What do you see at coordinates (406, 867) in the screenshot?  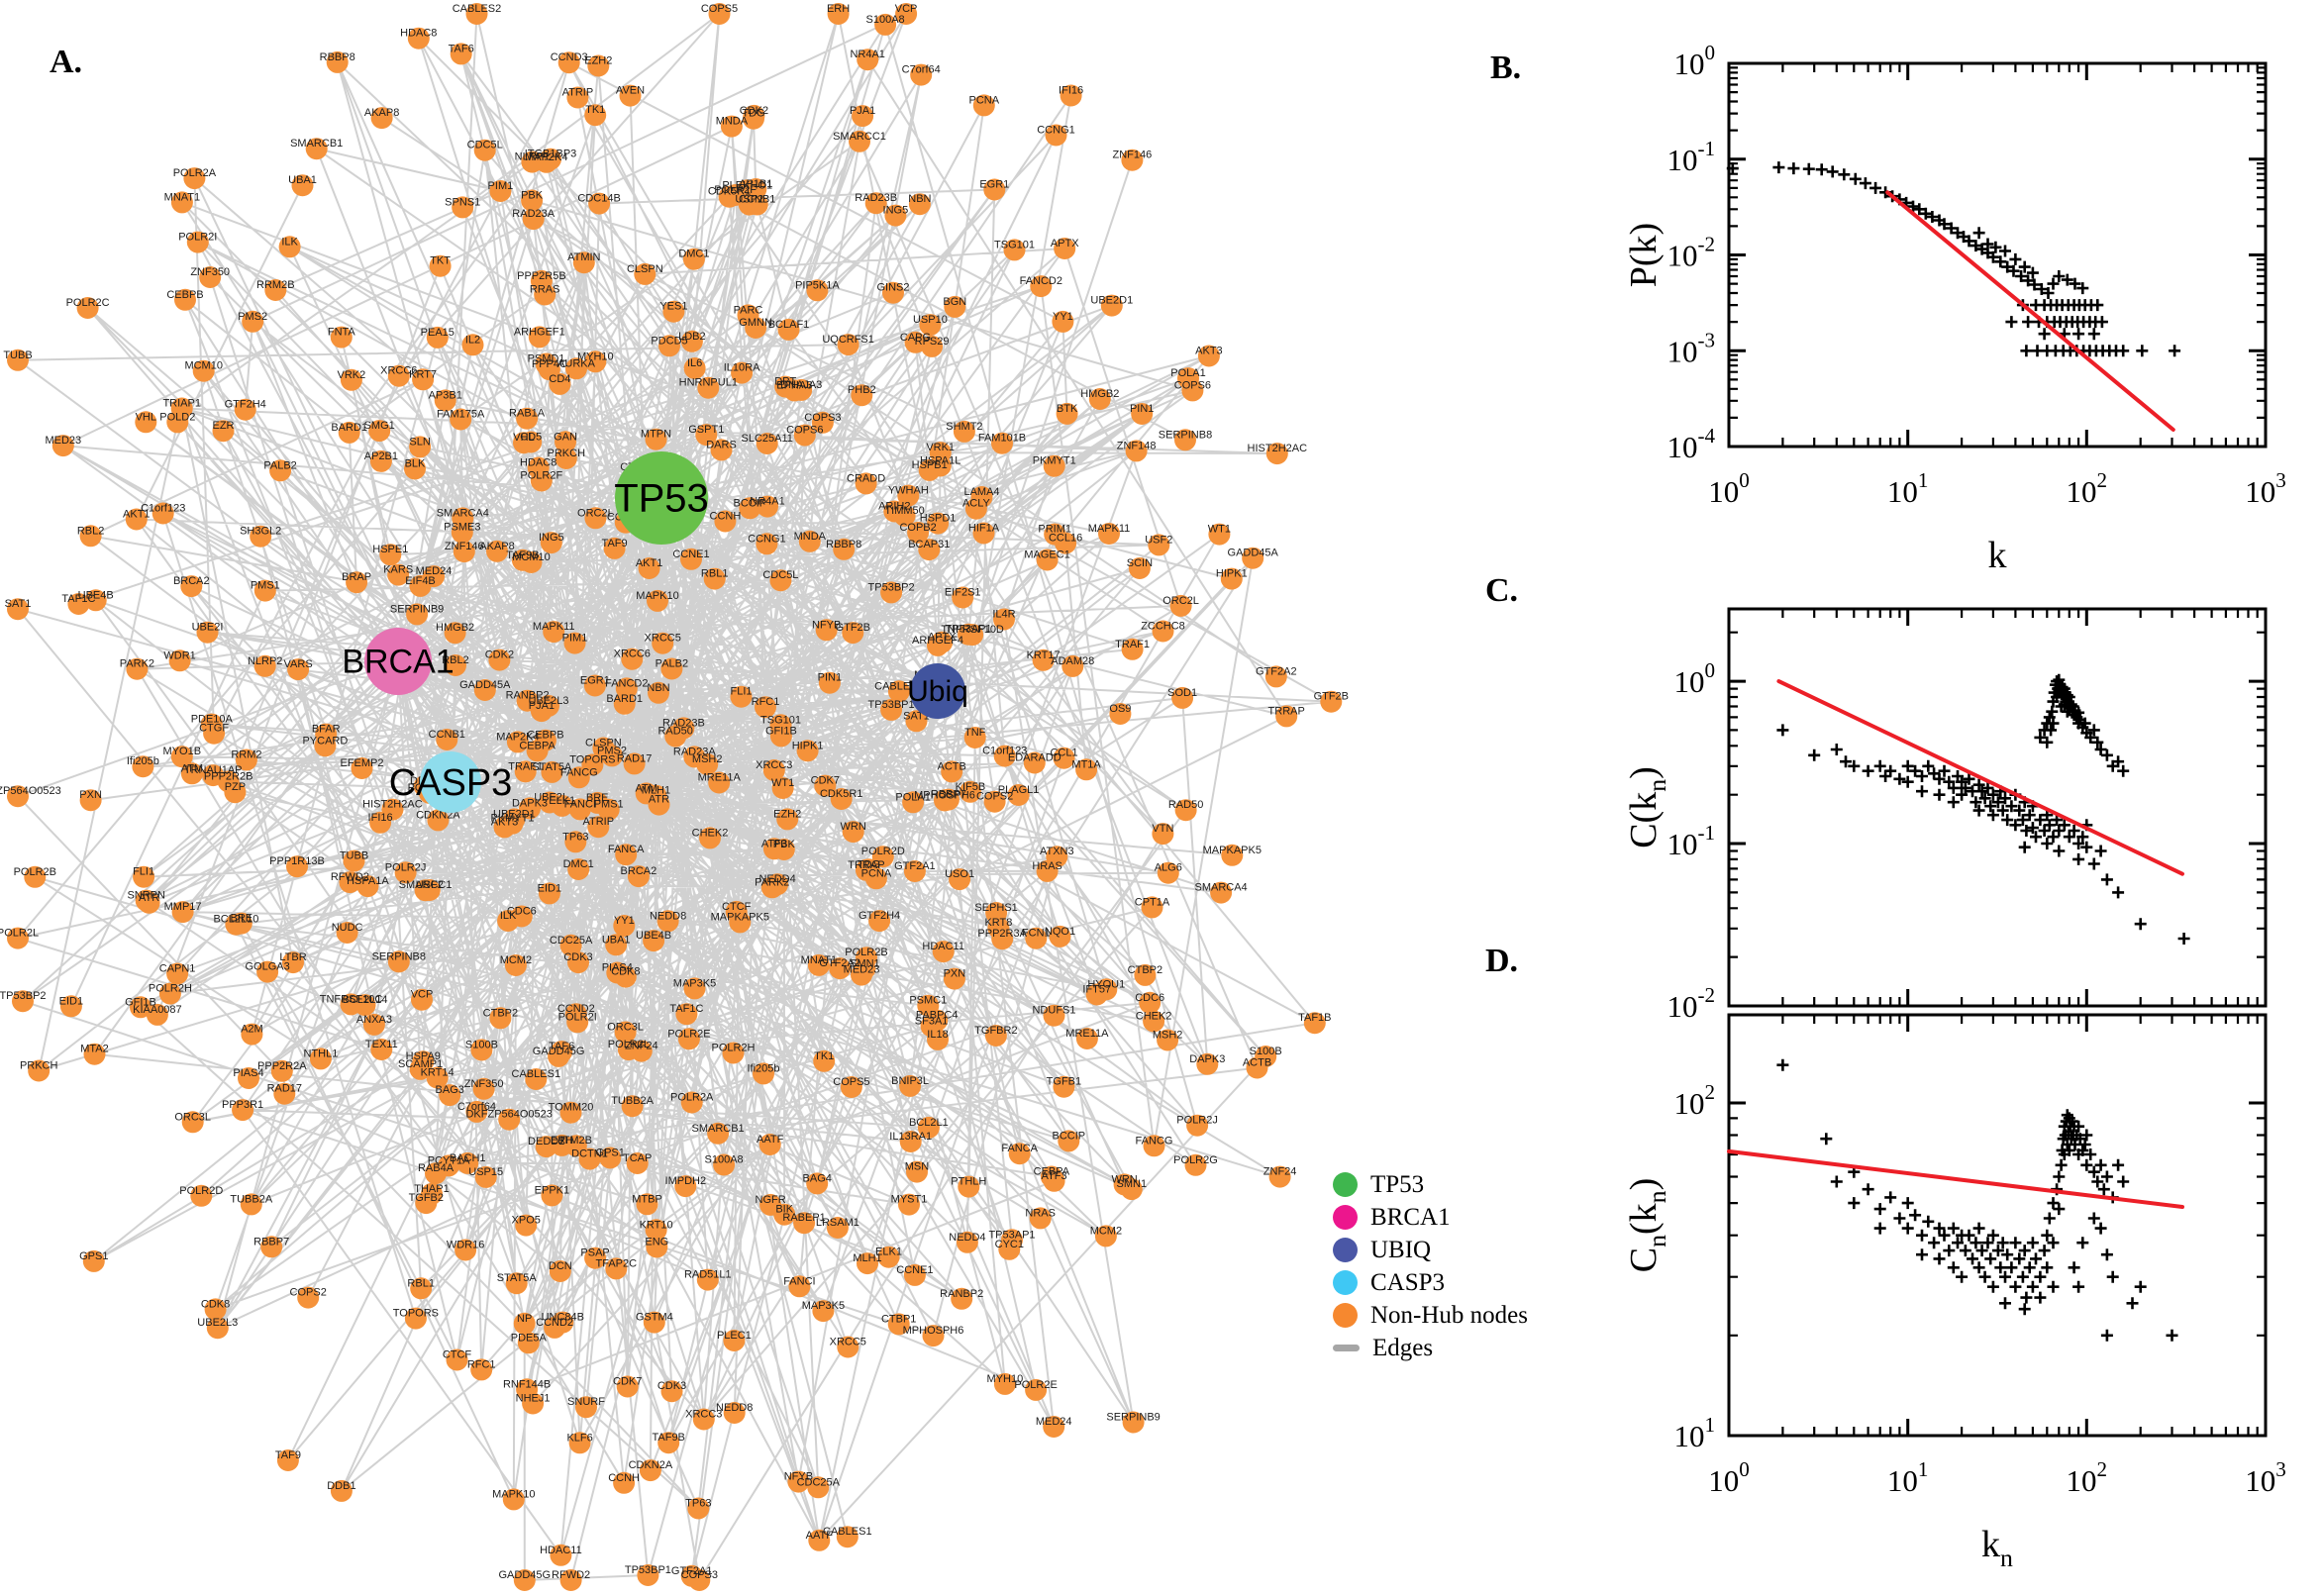 I see `network-node-label: POLR2J` at bounding box center [406, 867].